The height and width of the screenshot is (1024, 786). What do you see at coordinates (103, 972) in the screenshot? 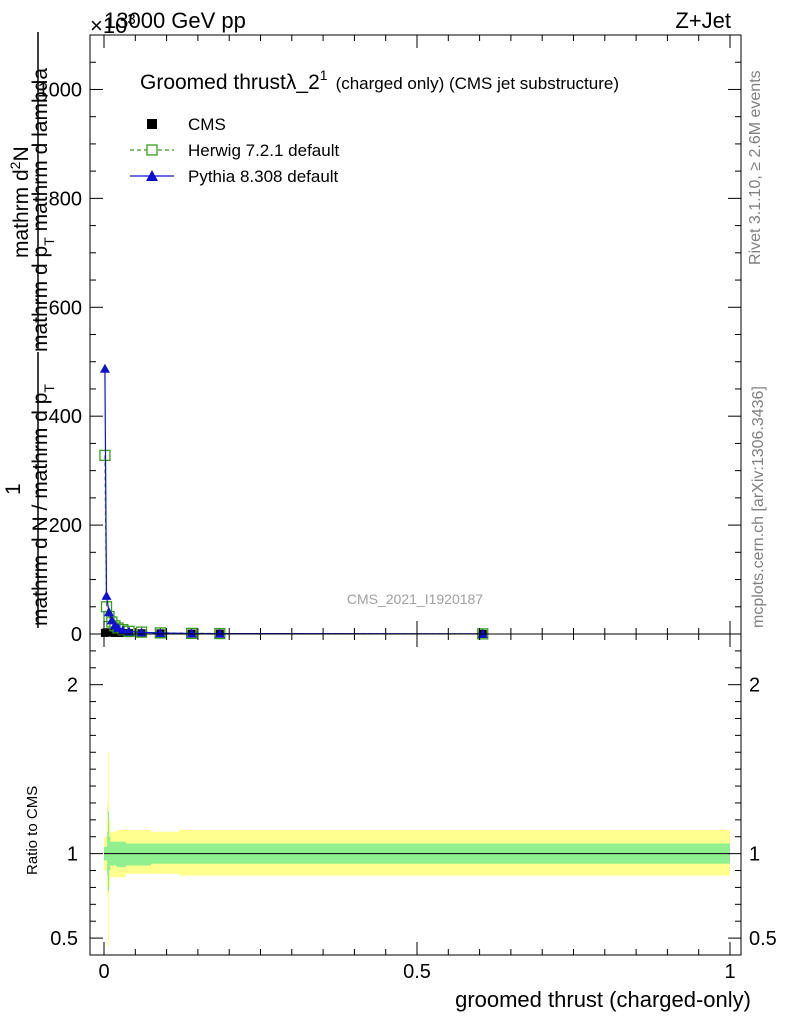
I see `xtick-label: 0` at bounding box center [103, 972].